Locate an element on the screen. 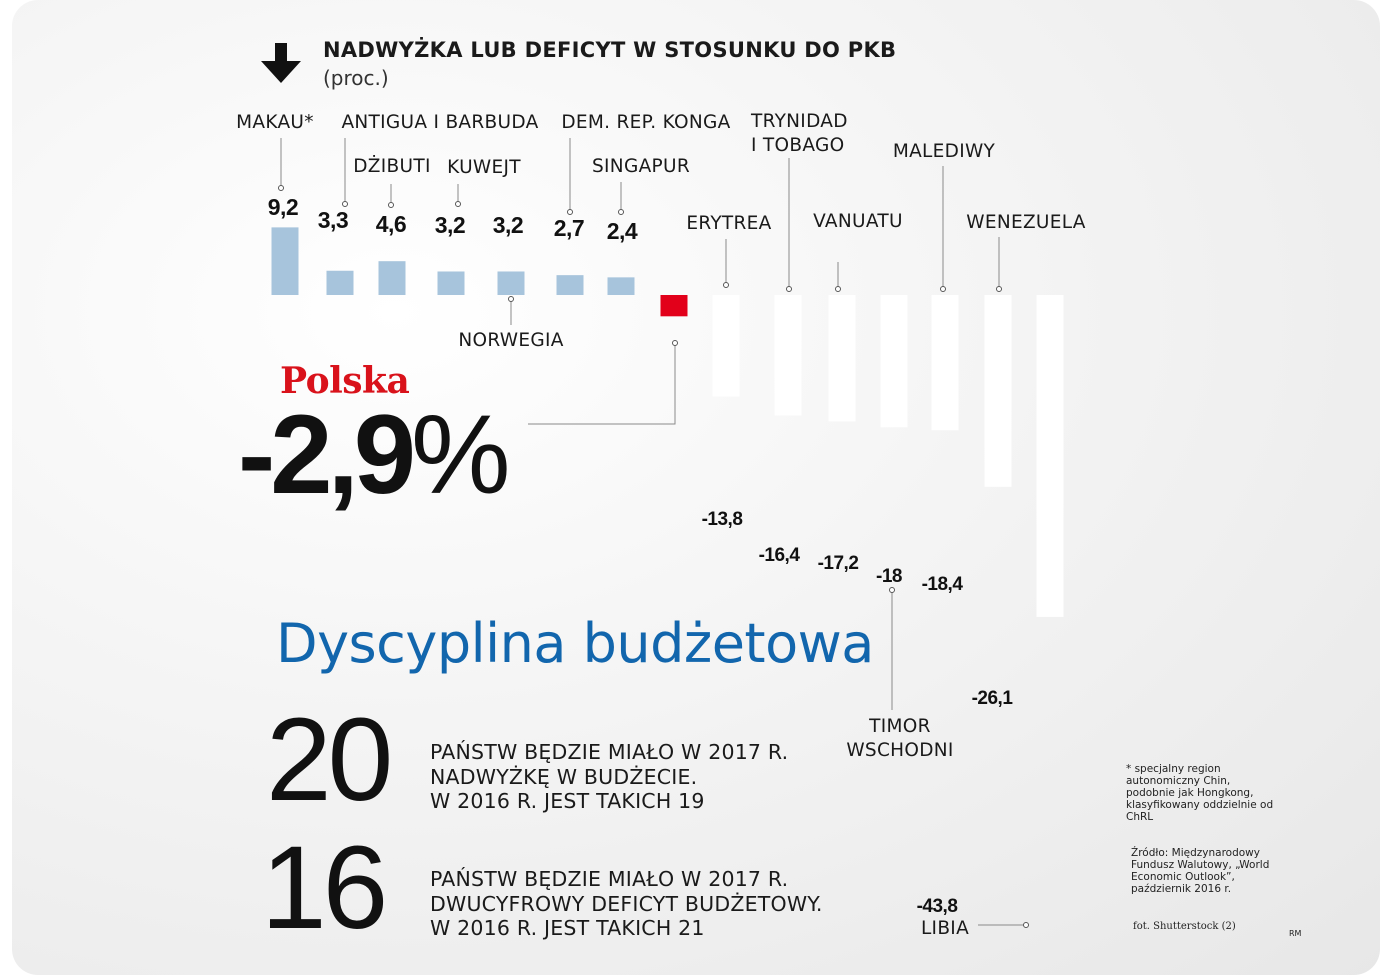  value-label: 2,7 is located at coordinates (569, 228).